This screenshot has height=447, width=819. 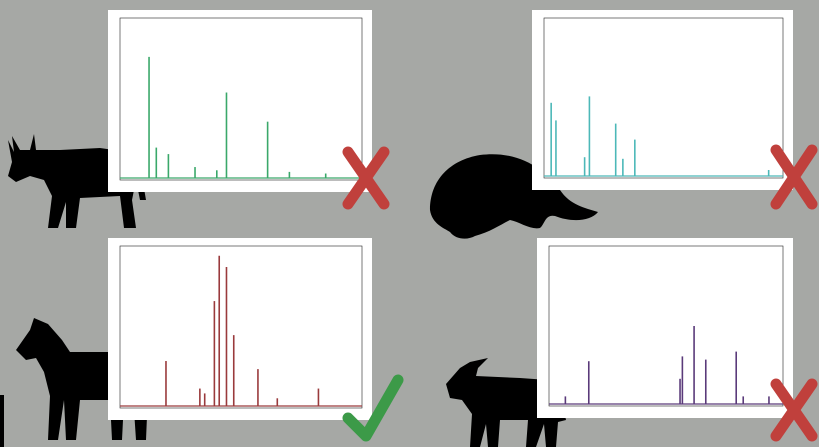 What do you see at coordinates (2, 421) in the screenshot?
I see `edge-bar` at bounding box center [2, 421].